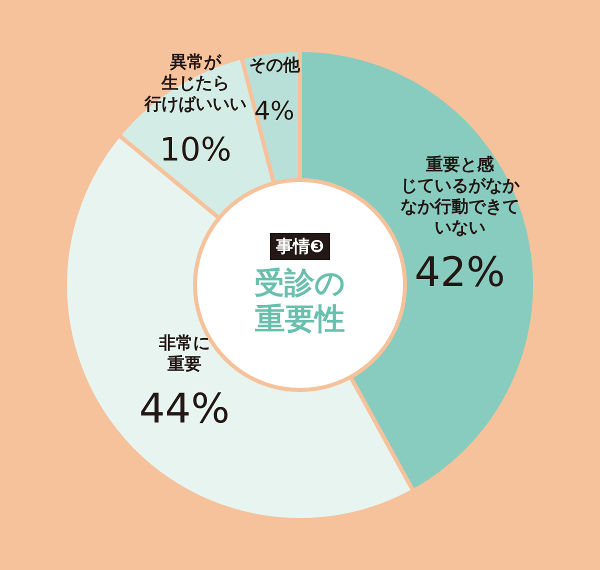  I want to click on data-label: 42%, so click(460, 272).